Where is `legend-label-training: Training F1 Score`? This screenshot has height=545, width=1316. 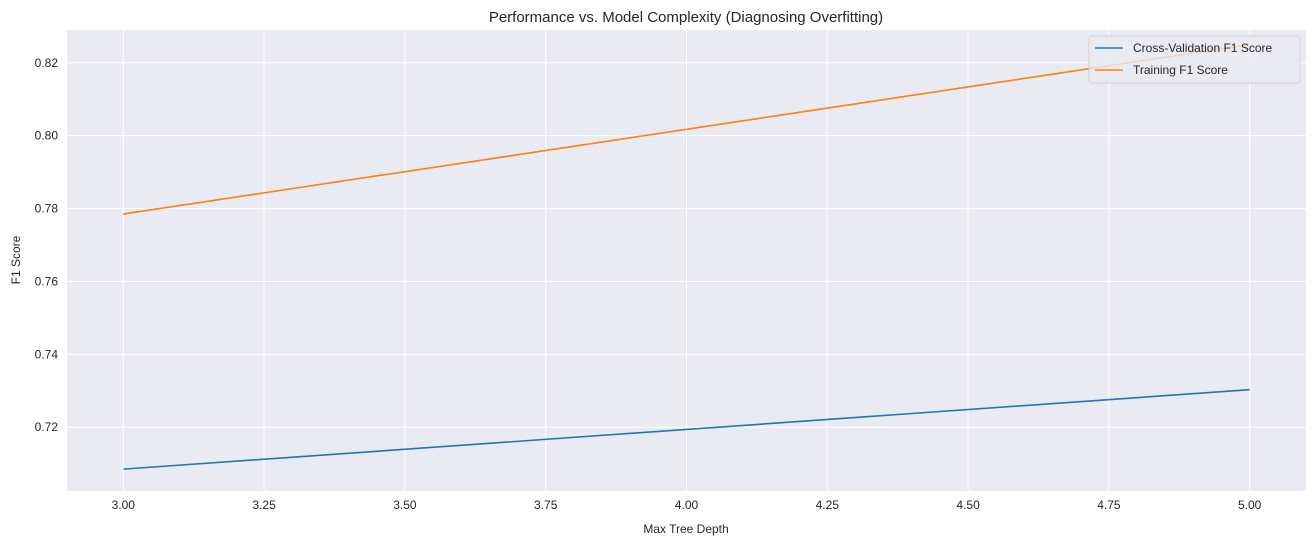
legend-label-training: Training F1 Score is located at coordinates (1180, 70).